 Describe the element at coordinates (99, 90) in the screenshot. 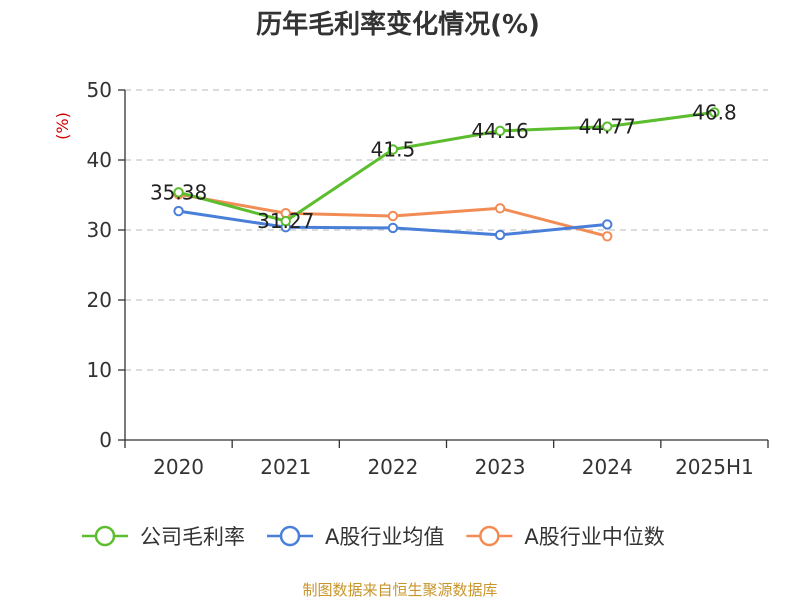

I see `y-tick-label: 50` at that location.